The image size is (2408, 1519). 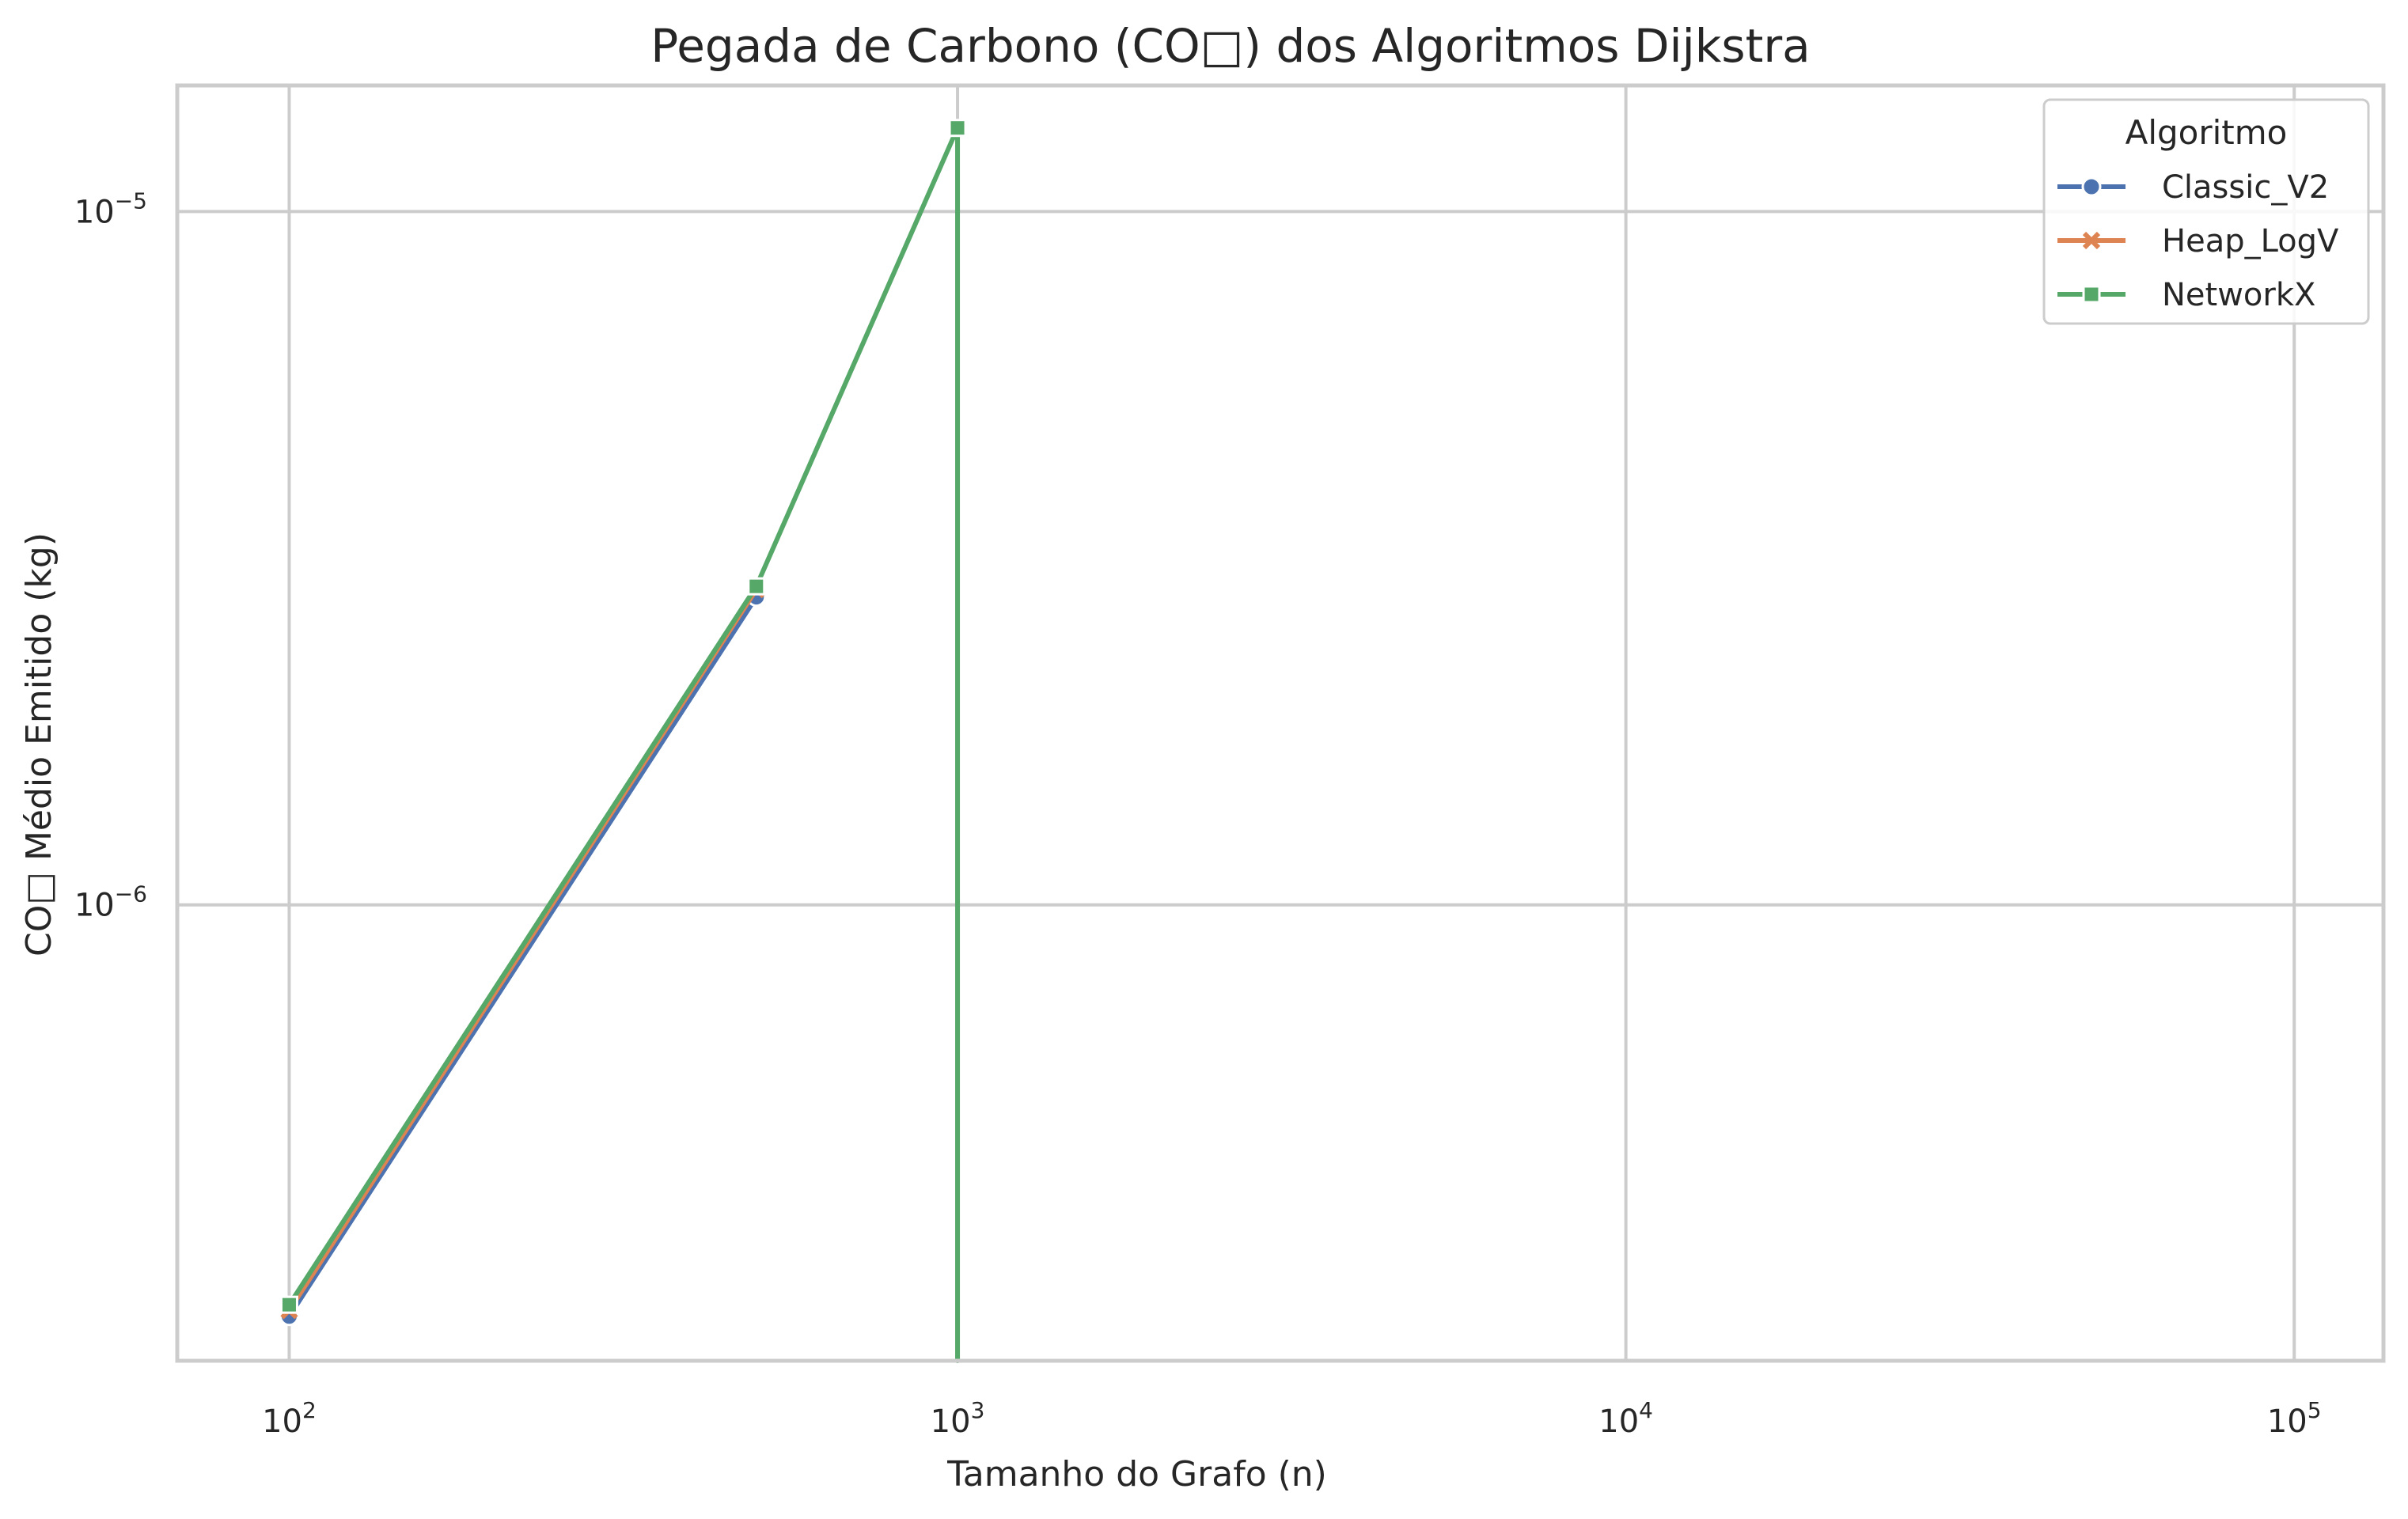 I want to click on series-line-classic-v2, so click(x=522, y=957).